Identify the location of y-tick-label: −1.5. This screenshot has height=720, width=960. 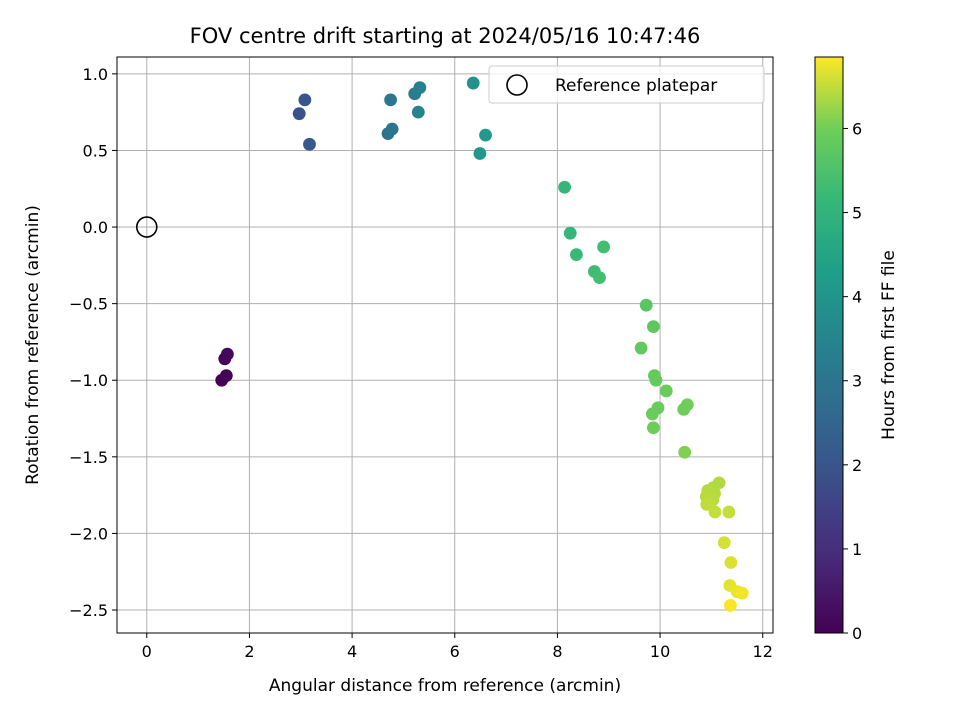
(88, 457).